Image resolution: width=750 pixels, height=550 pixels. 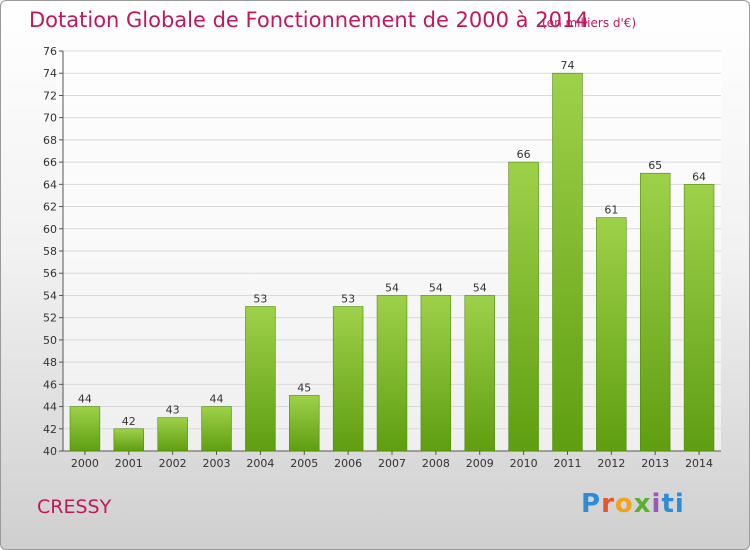 What do you see at coordinates (436, 463) in the screenshot?
I see `x-tick-label-2008: 2008` at bounding box center [436, 463].